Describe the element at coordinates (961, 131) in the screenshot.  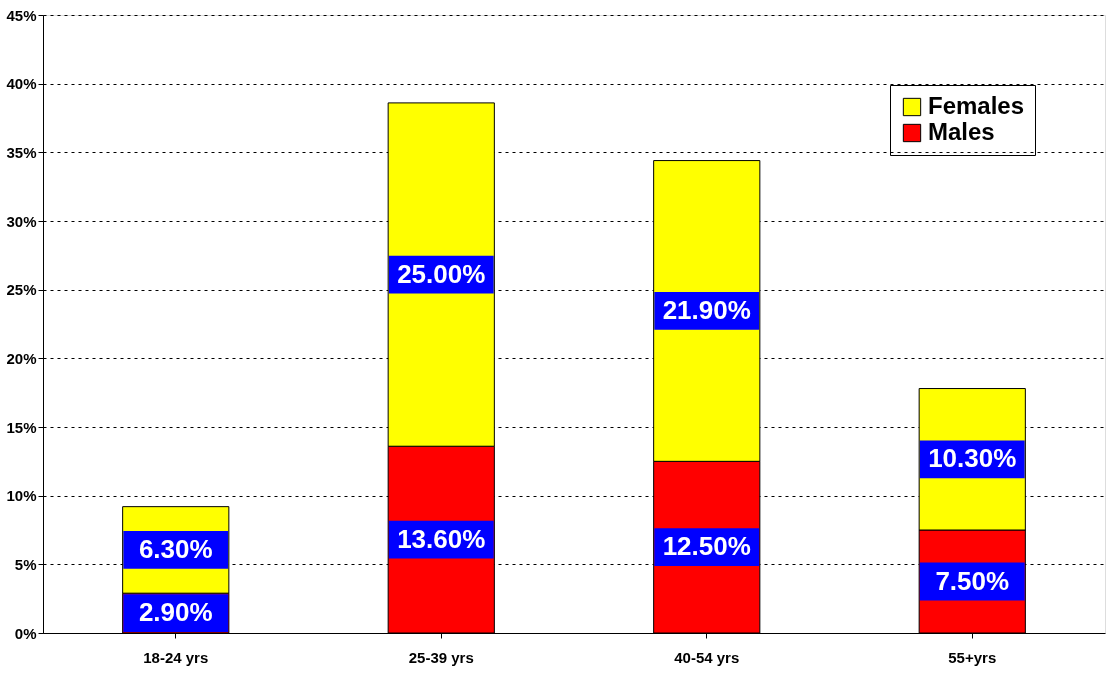
I see `legend-label: Males` at that location.